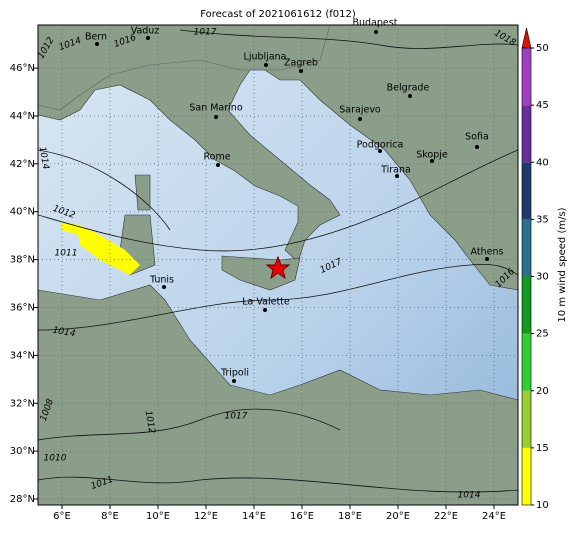  I want to click on y-tick-label: 28°N, so click(22, 499).